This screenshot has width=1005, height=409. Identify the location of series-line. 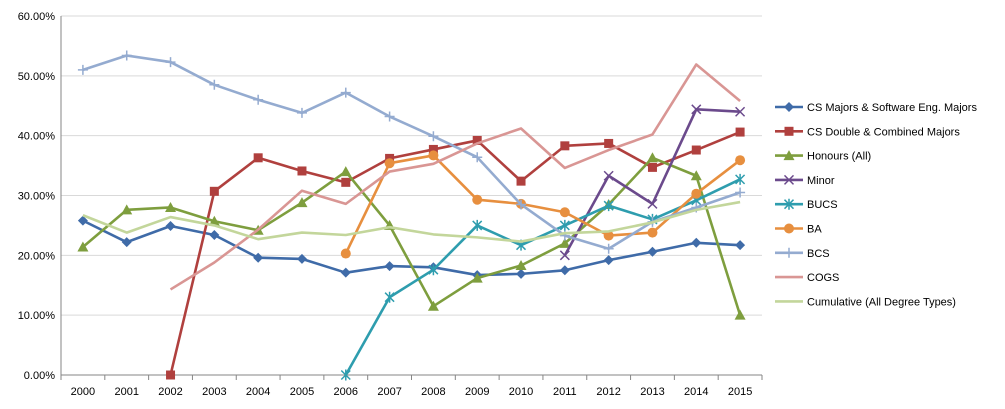
(542, 204).